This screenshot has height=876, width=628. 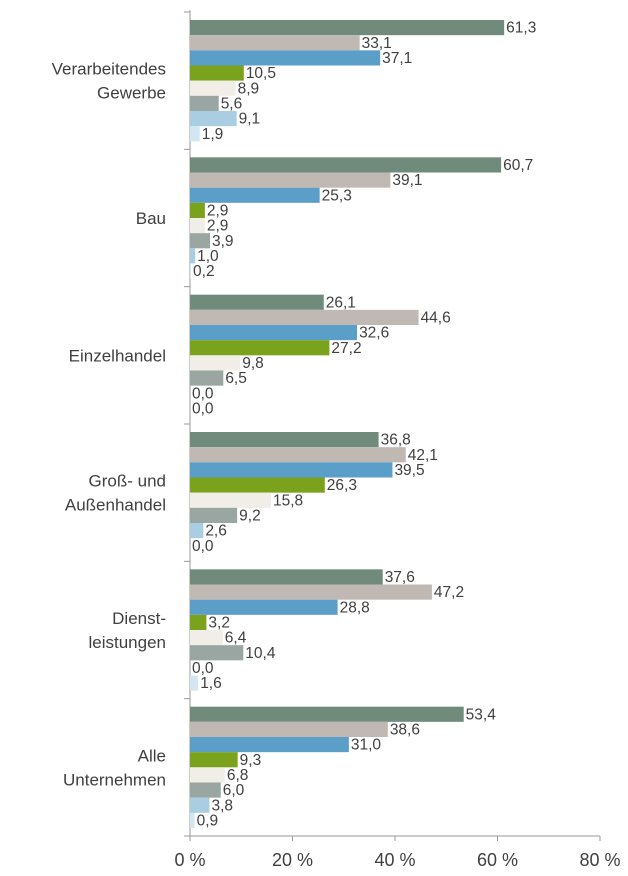 I want to click on value-label: 33,1, so click(x=377, y=43).